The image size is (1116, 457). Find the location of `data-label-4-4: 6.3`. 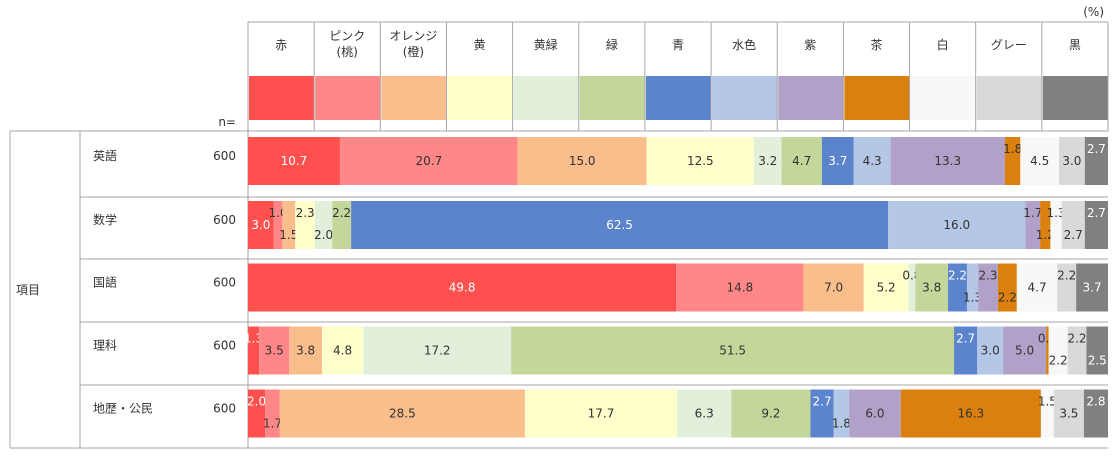

data-label-4-4: 6.3 is located at coordinates (704, 414).